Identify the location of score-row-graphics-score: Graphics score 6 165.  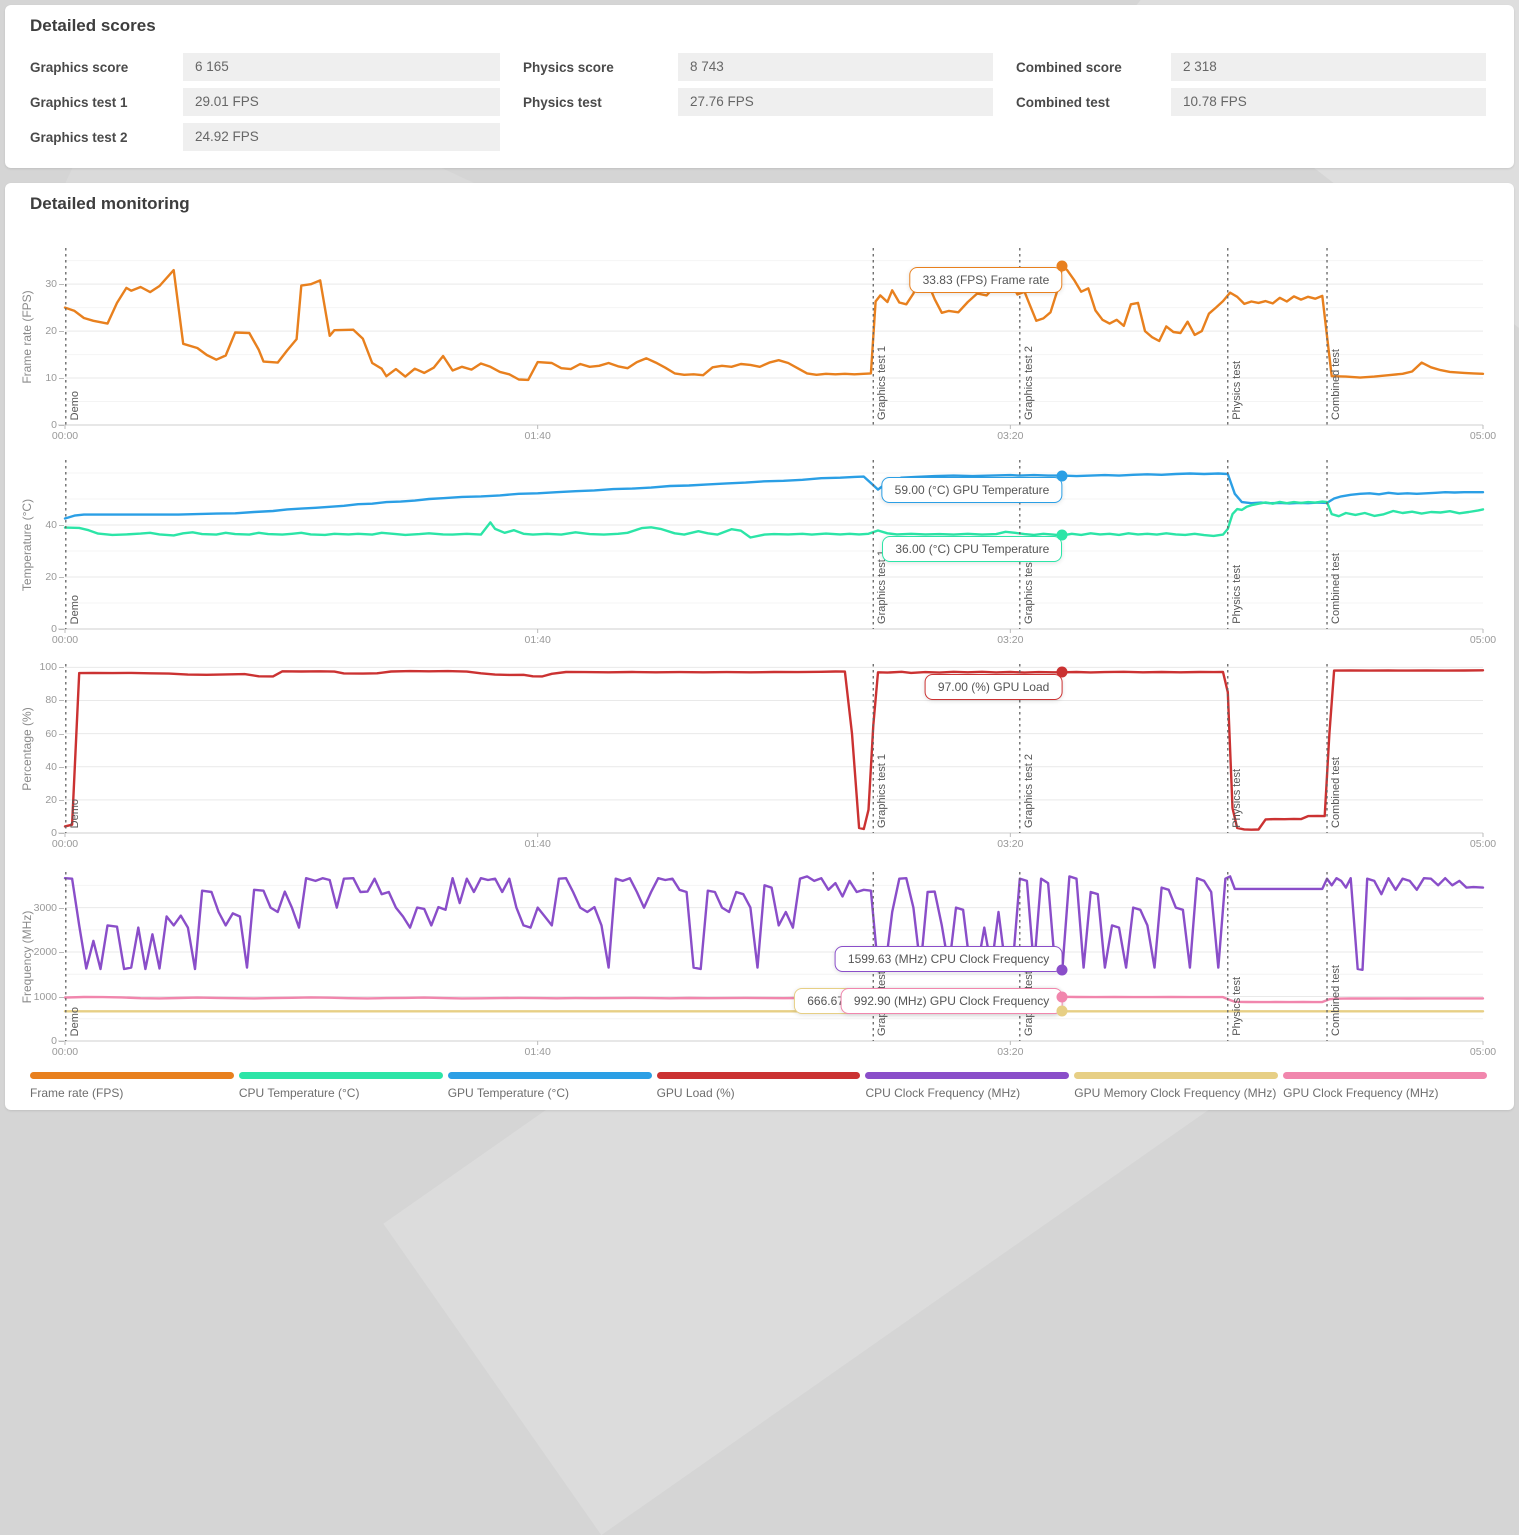
(265, 67).